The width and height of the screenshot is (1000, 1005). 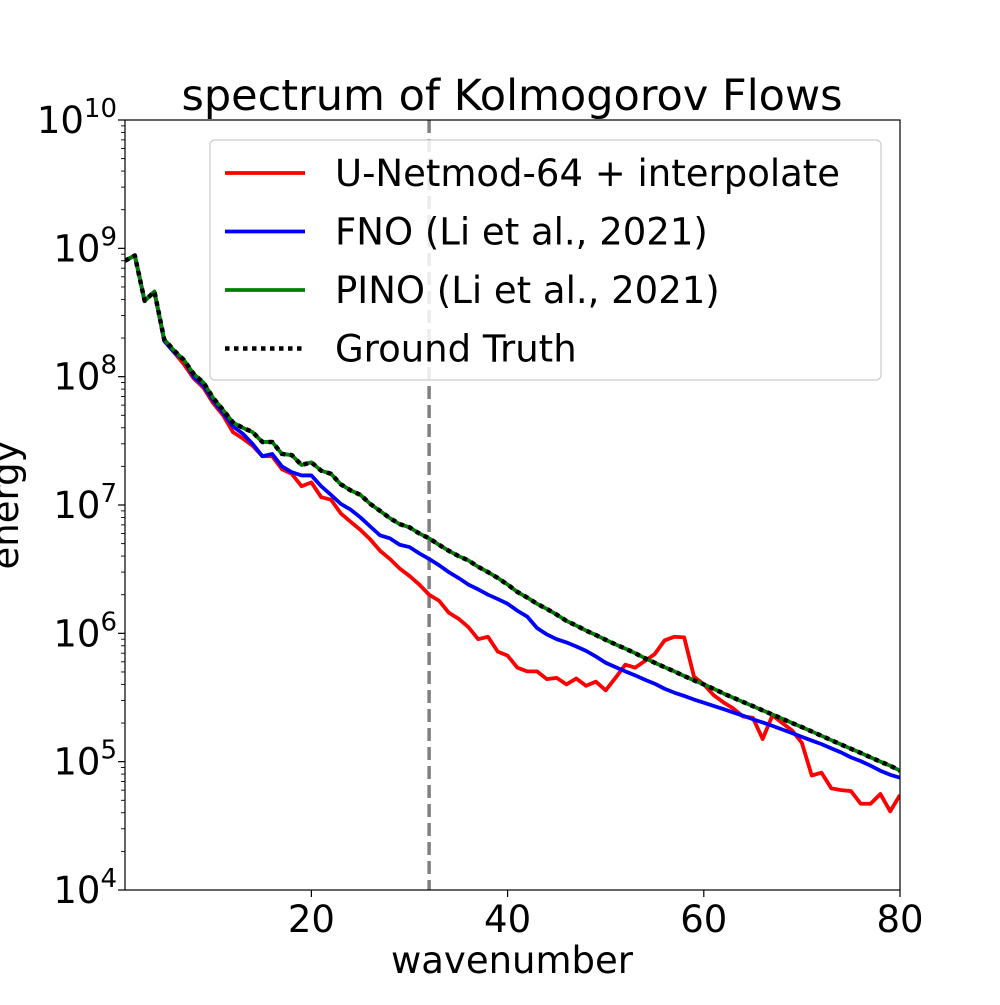 What do you see at coordinates (311, 919) in the screenshot?
I see `x-tick-label: 20` at bounding box center [311, 919].